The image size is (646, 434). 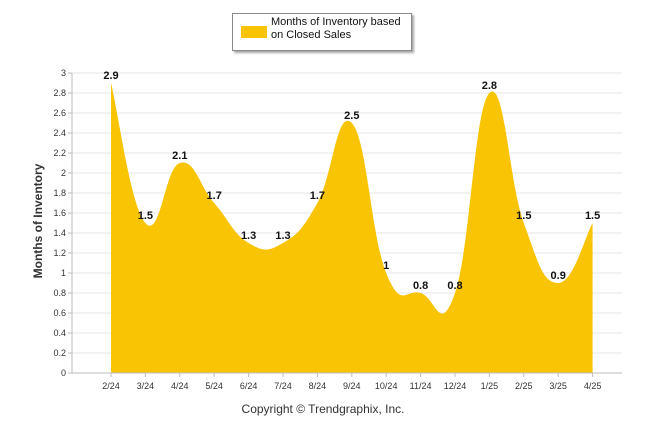 I want to click on x-tick-label: 3/24, so click(x=146, y=386).